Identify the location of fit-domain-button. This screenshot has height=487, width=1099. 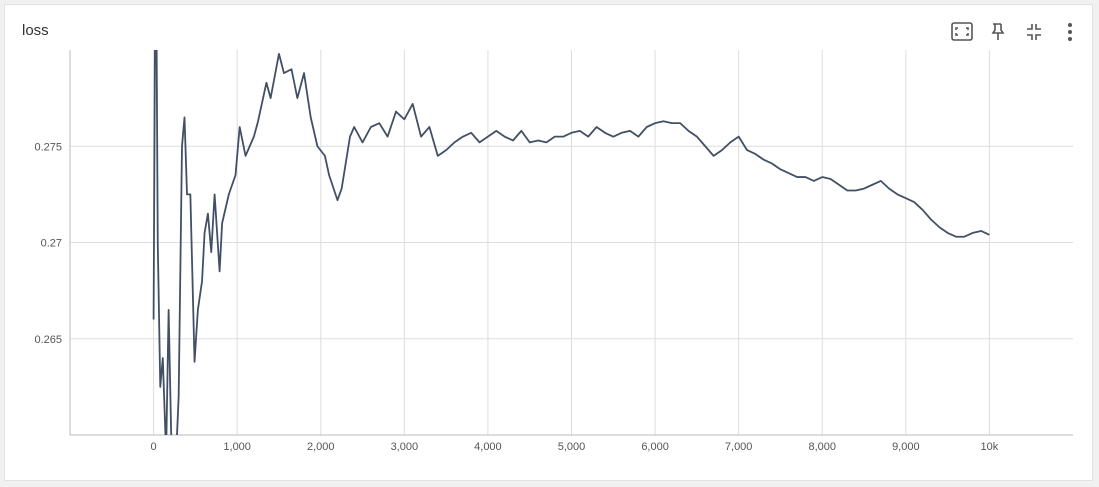
(962, 31).